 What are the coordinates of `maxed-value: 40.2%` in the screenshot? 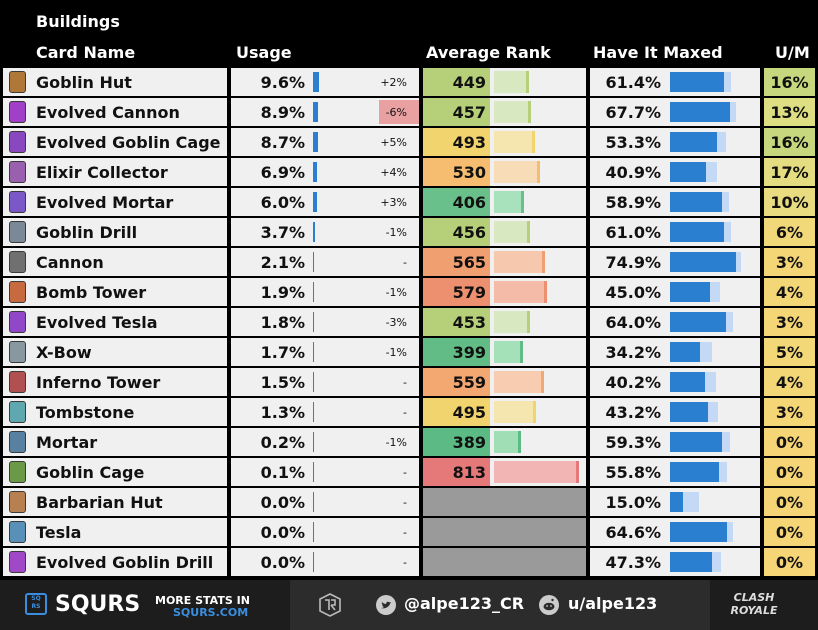 It's located at (633, 382).